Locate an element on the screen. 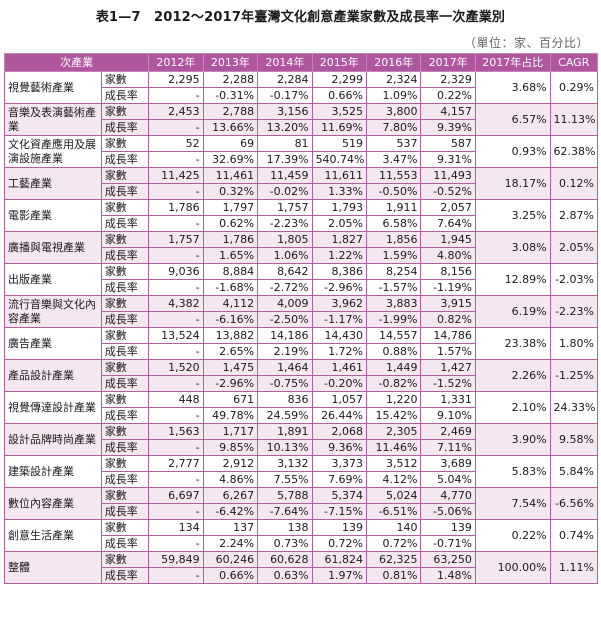  growth-cell: -6.42% is located at coordinates (230, 511).